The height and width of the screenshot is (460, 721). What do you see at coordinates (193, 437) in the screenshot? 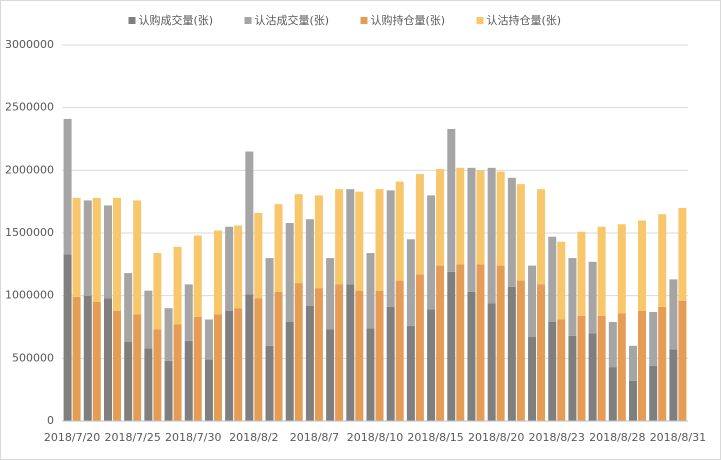
I see `x-tick-label: 2018/7/30` at bounding box center [193, 437].